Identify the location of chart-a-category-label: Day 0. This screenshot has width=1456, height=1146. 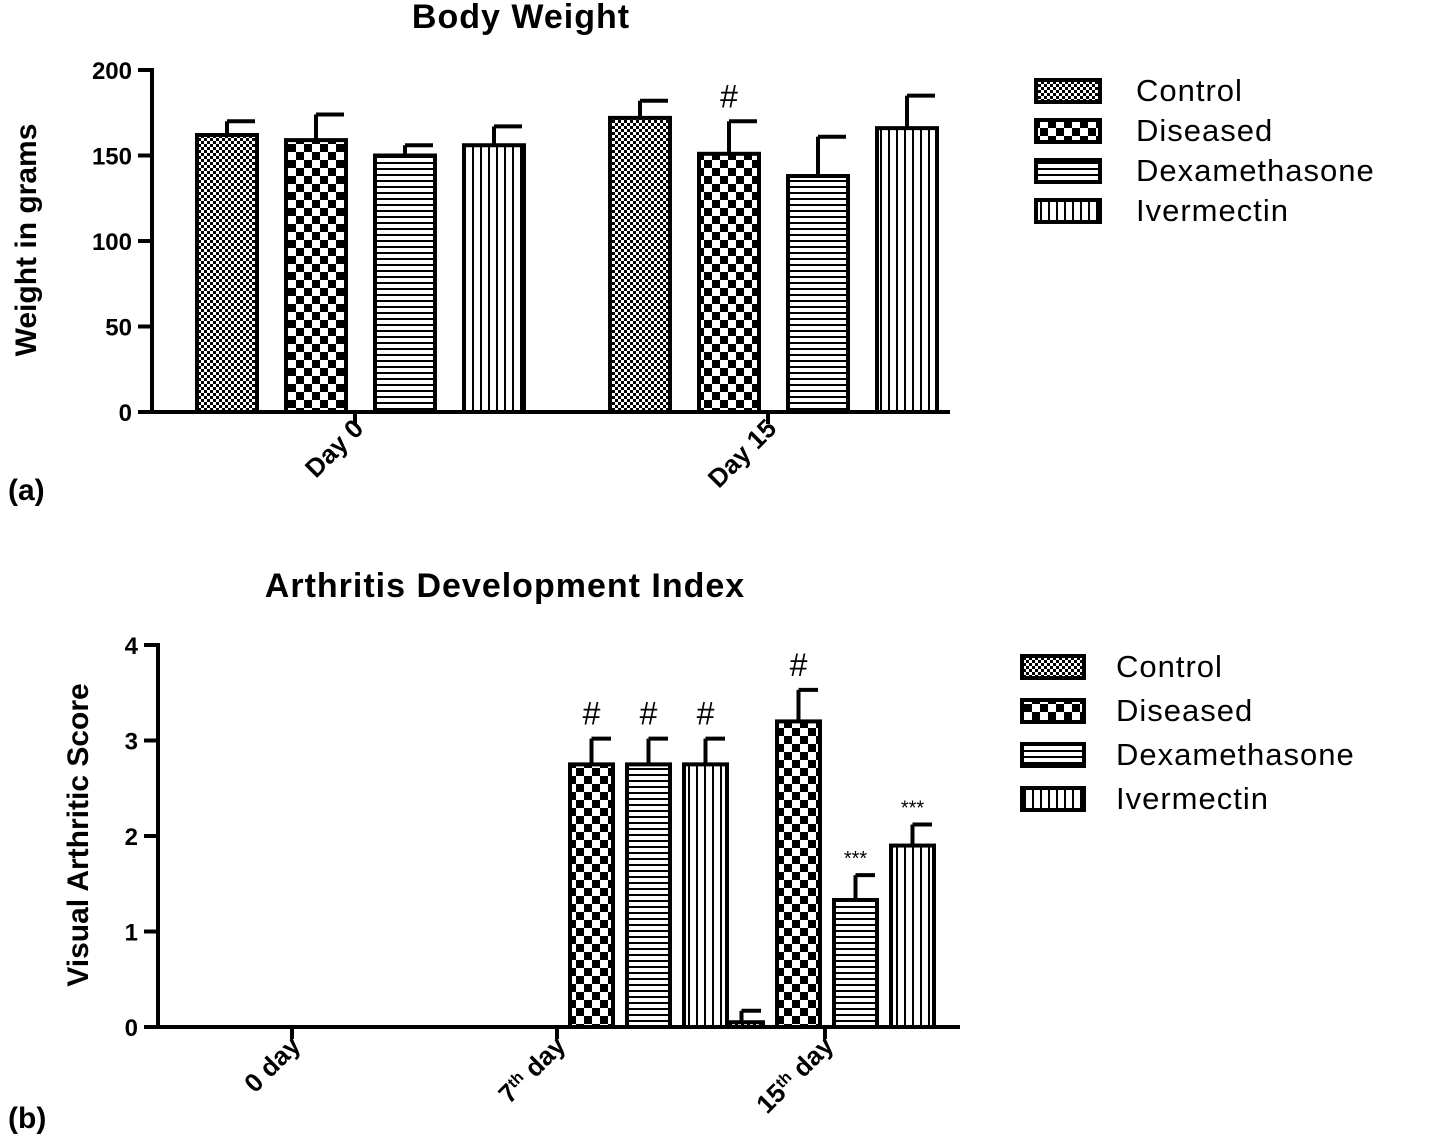
(334, 448).